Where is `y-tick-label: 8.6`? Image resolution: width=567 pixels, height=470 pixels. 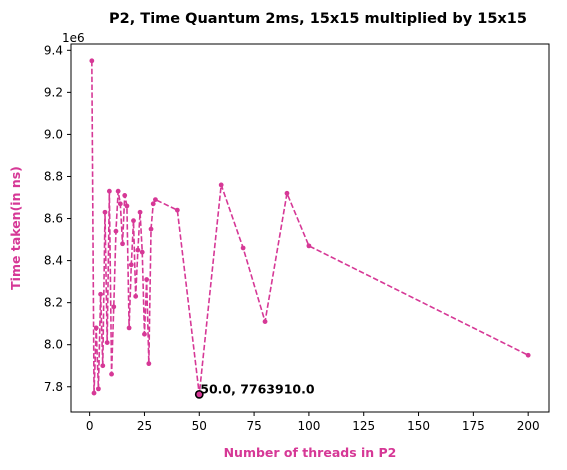 y-tick-label: 8.6 is located at coordinates (53, 219).